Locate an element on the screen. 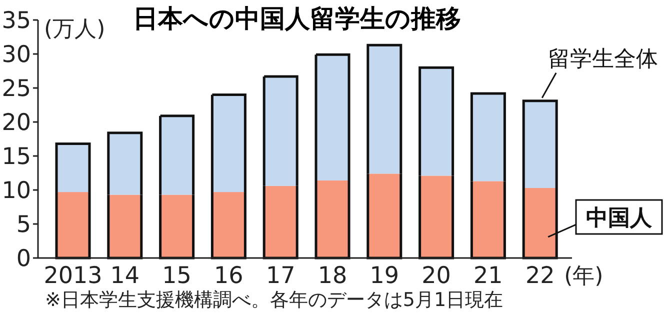 The height and width of the screenshot is (320, 670). y-tick-label: 5 is located at coordinates (23, 225).